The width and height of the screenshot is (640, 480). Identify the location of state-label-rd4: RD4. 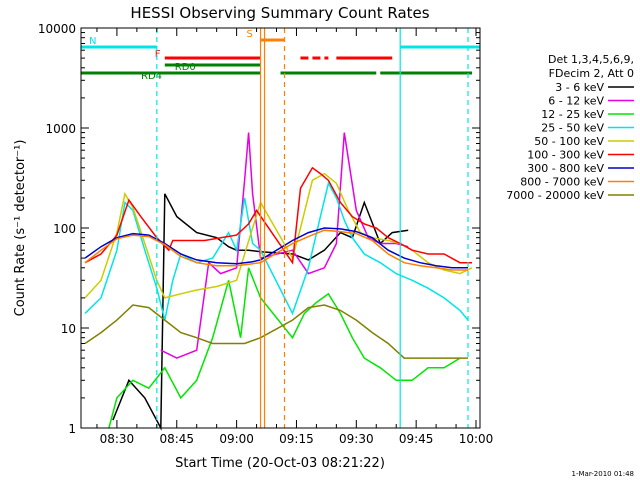
(151, 76).